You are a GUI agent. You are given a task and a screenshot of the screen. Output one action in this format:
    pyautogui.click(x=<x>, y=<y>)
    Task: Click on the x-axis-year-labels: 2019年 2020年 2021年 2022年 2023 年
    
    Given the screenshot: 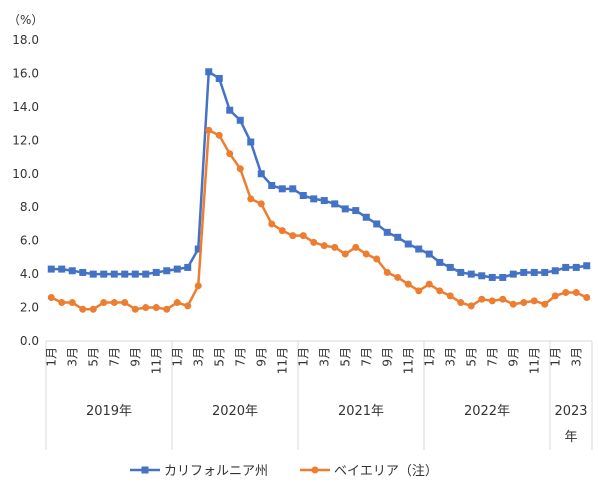 What is the action you would take?
    pyautogui.click(x=337, y=424)
    